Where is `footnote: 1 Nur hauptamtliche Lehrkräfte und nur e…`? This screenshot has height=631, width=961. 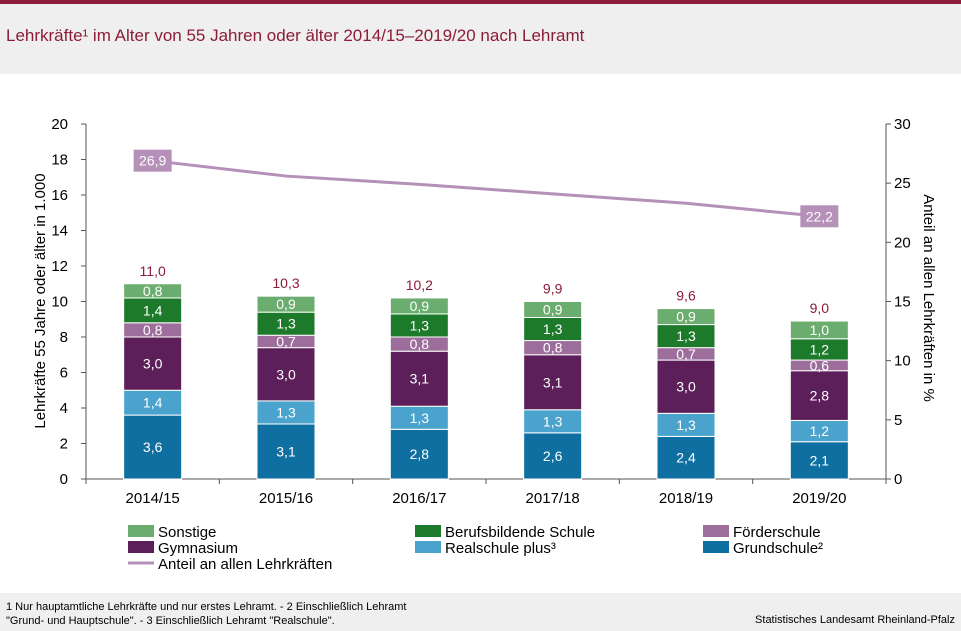 footnote: 1 Nur hauptamtliche Lehrkräfte und nur e… is located at coordinates (206, 614).